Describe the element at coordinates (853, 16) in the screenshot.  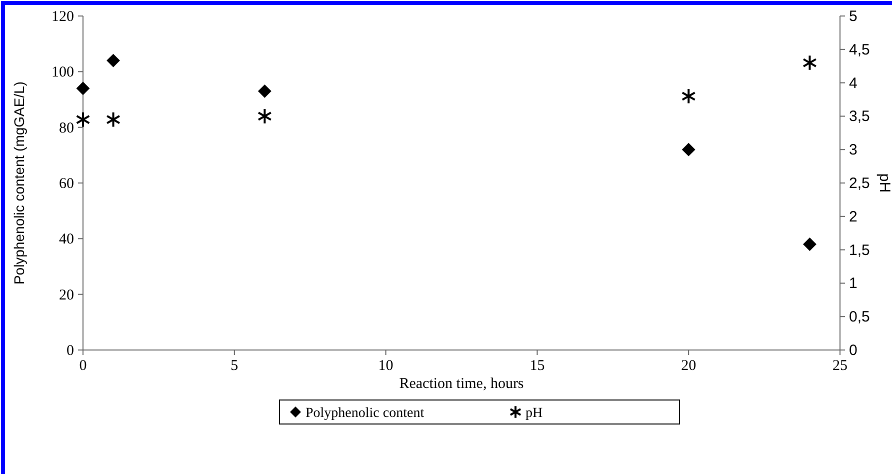
I see `y2-tick-label: 5` at that location.